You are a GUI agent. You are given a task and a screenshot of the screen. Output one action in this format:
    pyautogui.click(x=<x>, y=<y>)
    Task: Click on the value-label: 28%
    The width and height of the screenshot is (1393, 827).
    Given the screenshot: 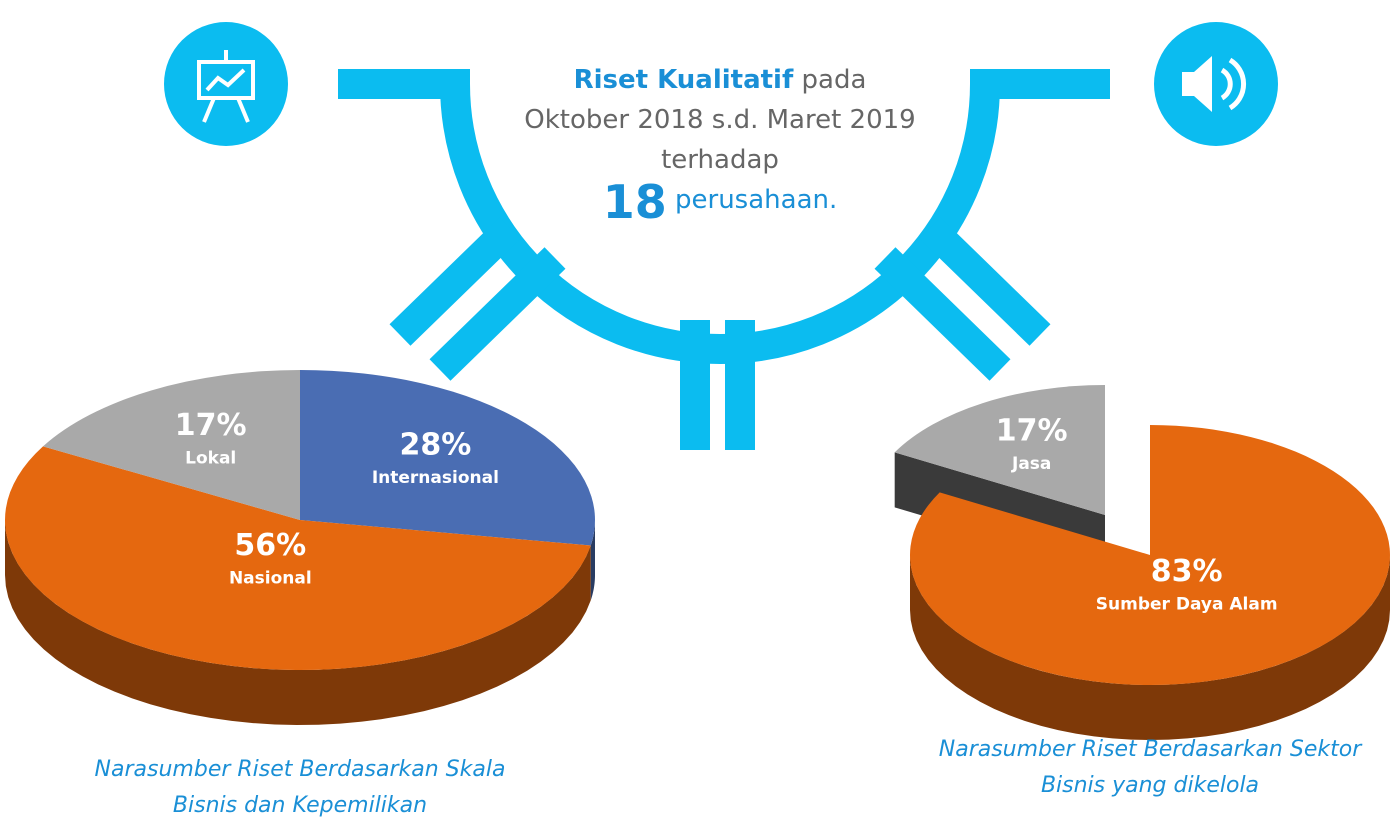 What is the action you would take?
    pyautogui.click(x=435, y=445)
    